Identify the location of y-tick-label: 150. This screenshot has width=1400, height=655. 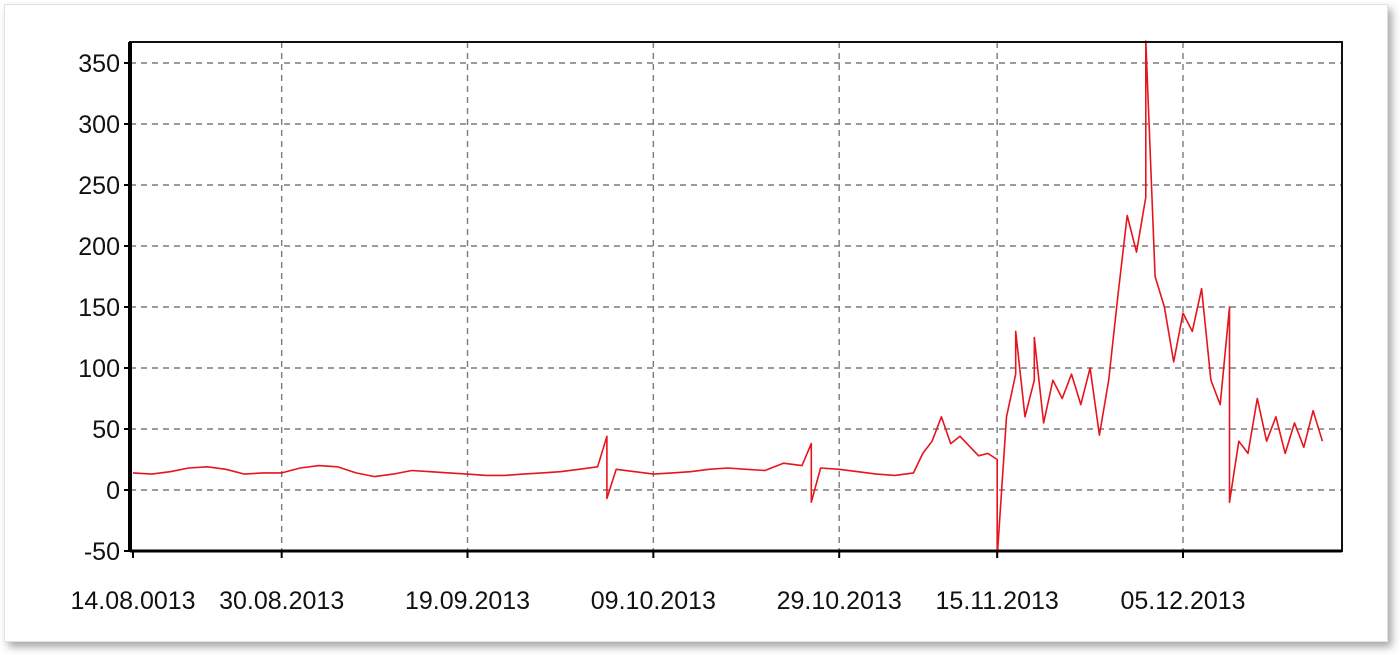
(99, 308).